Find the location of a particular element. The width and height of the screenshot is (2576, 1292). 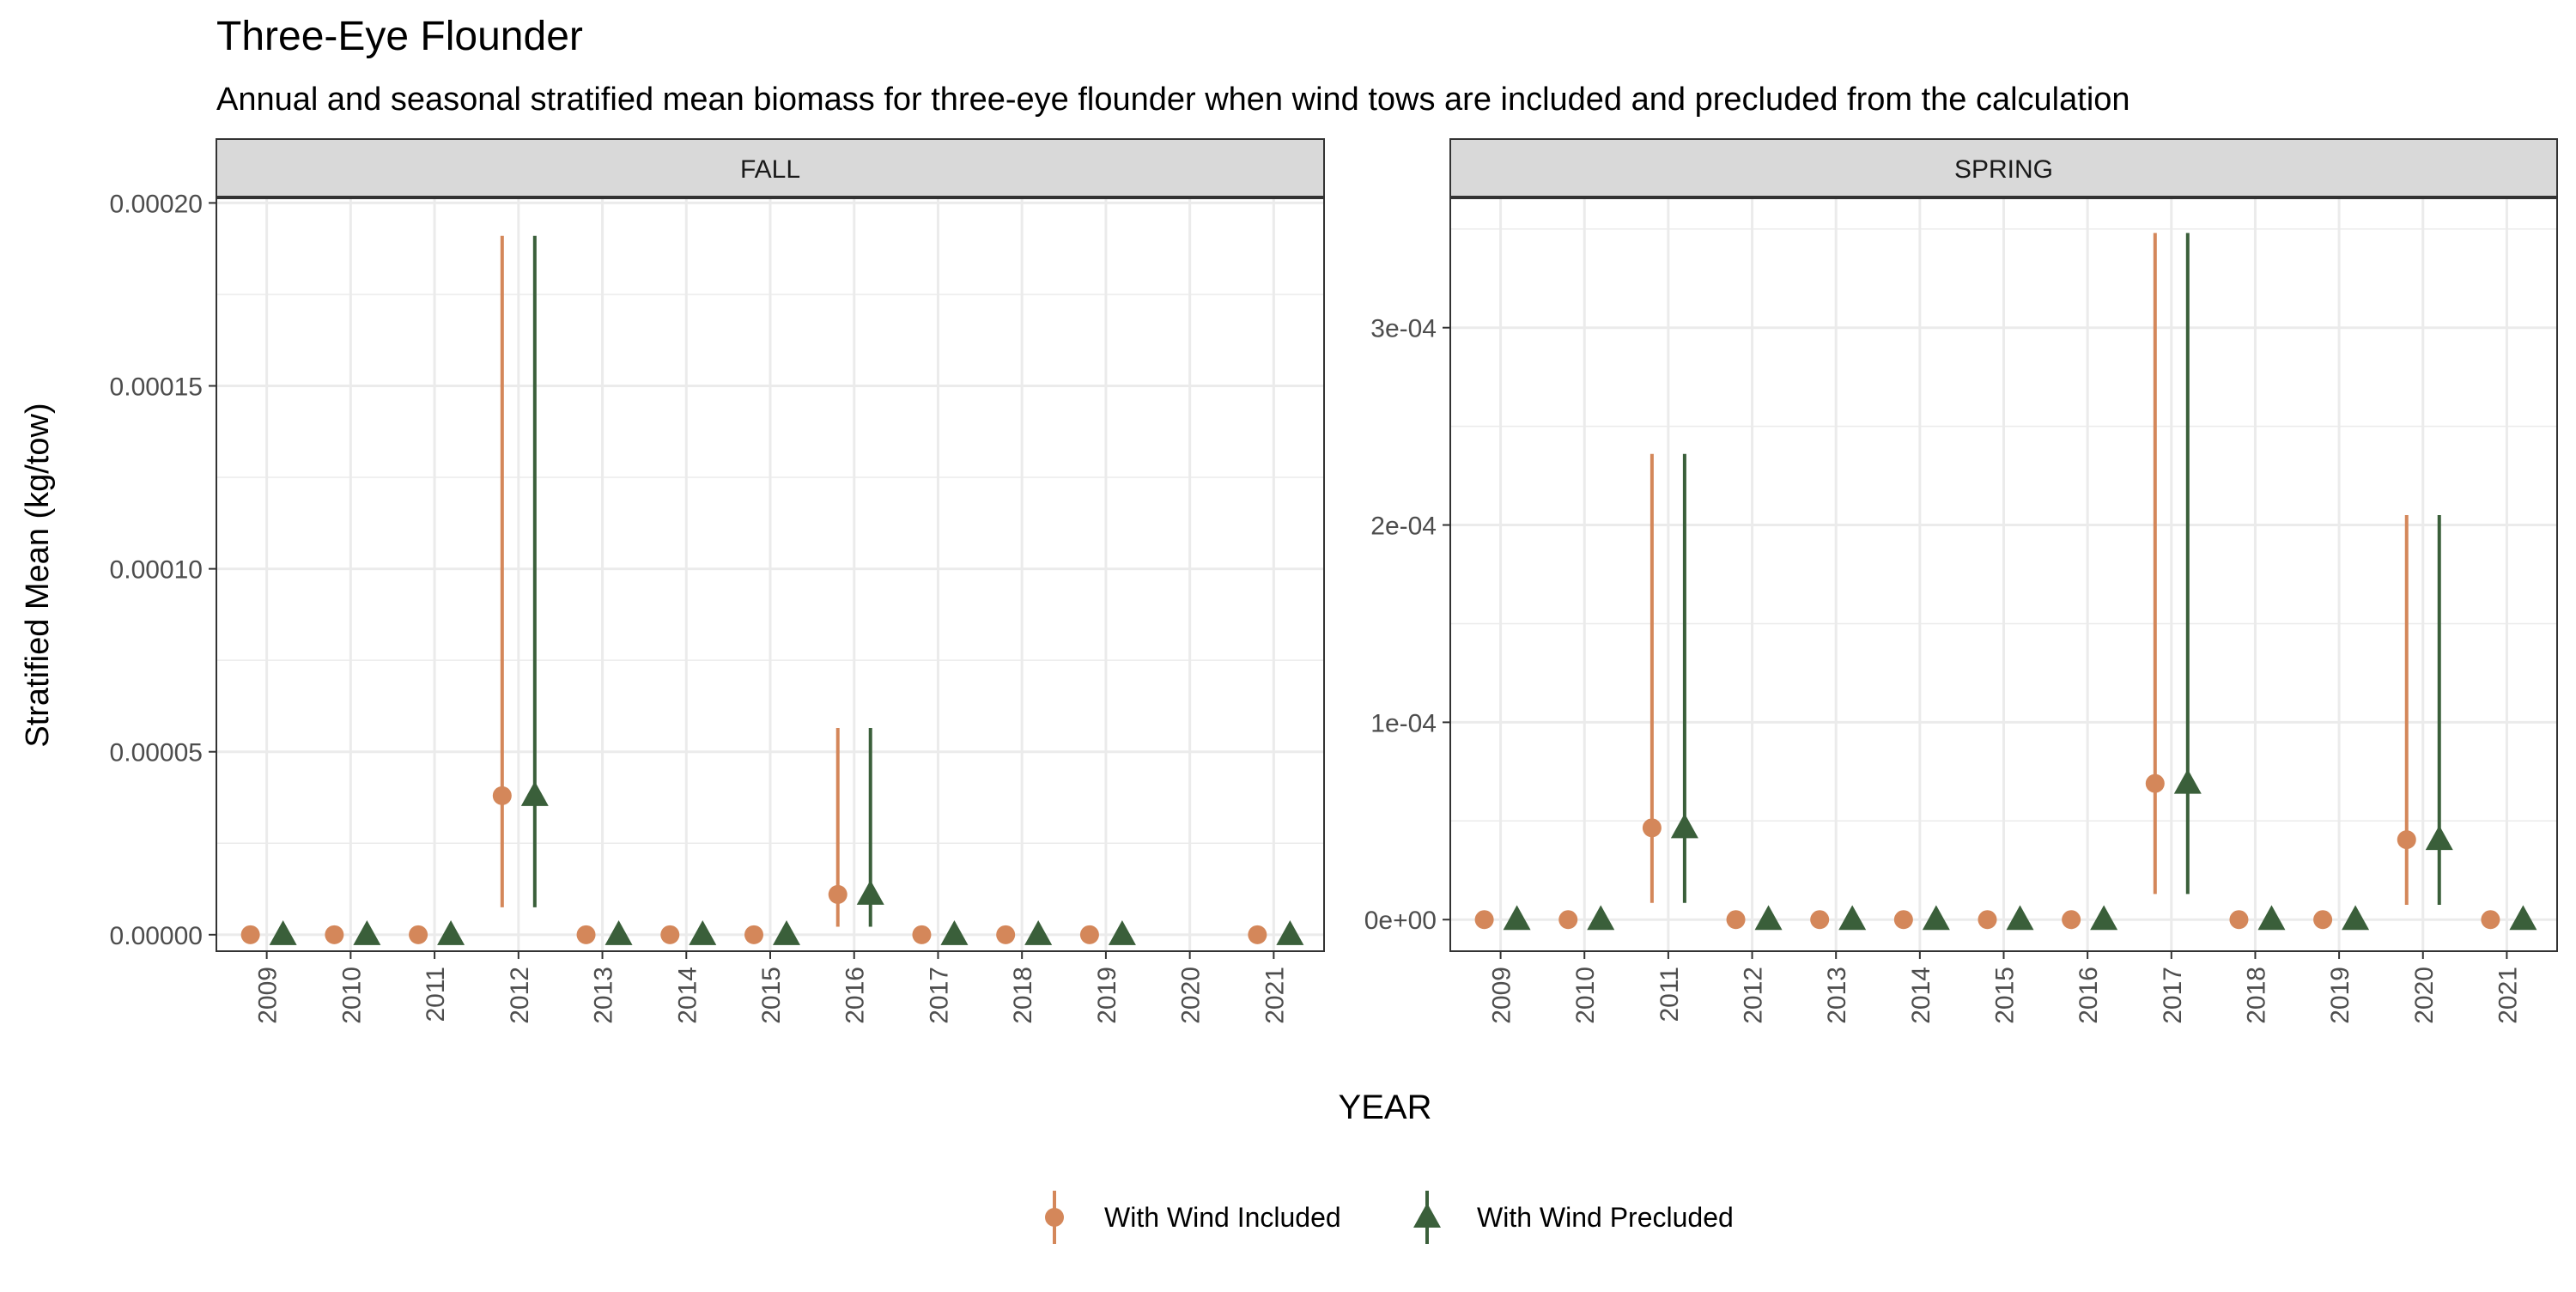

y-tick-label: 0.00005 is located at coordinates (156, 753).